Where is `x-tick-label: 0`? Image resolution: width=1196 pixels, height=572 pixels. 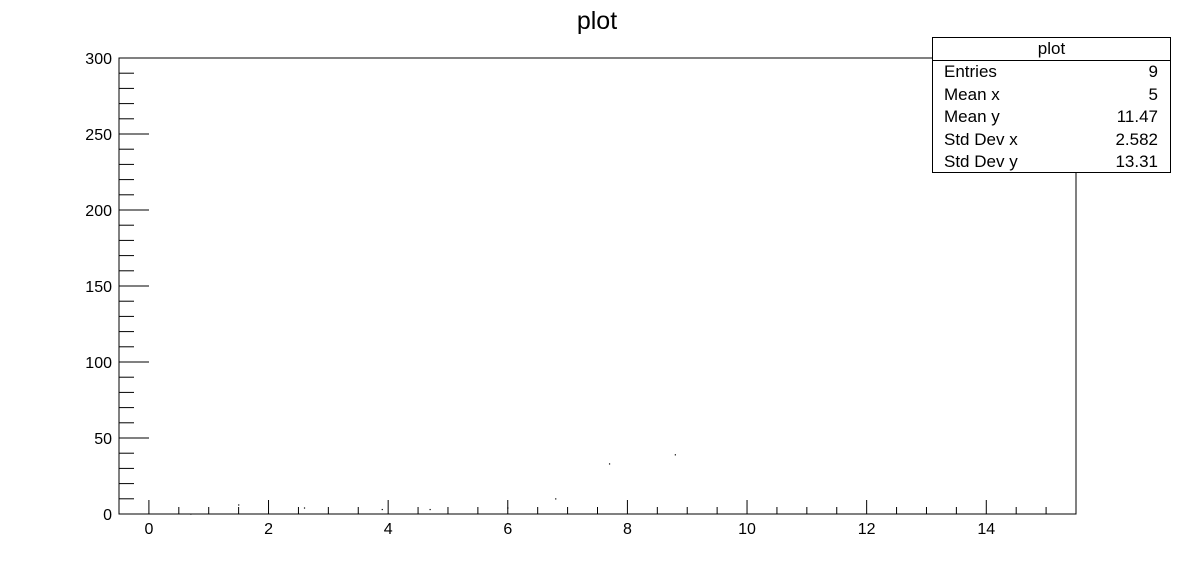 x-tick-label: 0 is located at coordinates (148, 529).